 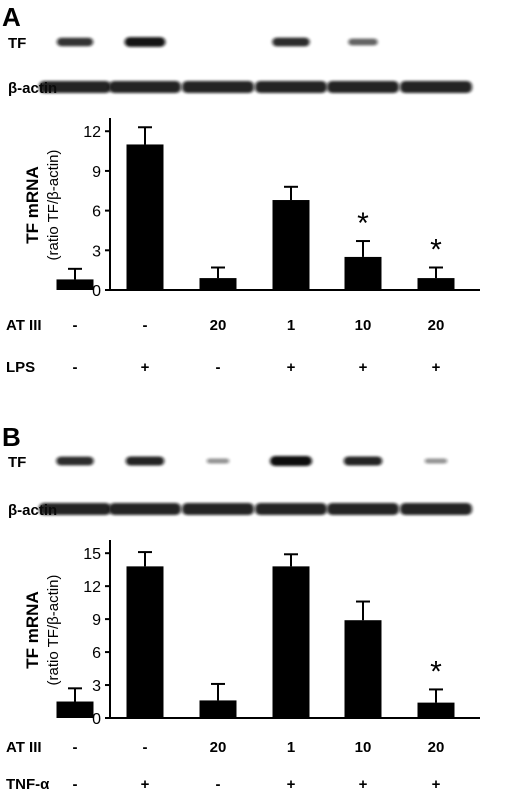 What do you see at coordinates (92, 554) in the screenshot?
I see `y-tick-label: 15` at bounding box center [92, 554].